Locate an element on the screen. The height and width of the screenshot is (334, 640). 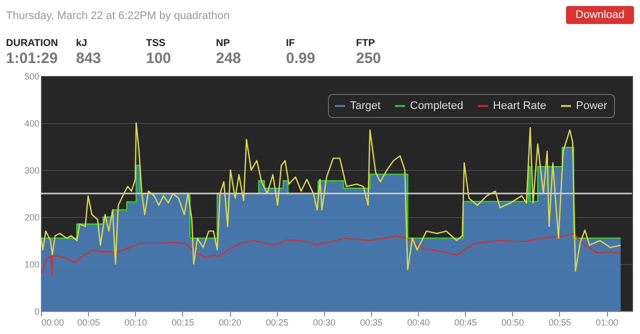
x-tick-label: 00:55 is located at coordinates (560, 323).